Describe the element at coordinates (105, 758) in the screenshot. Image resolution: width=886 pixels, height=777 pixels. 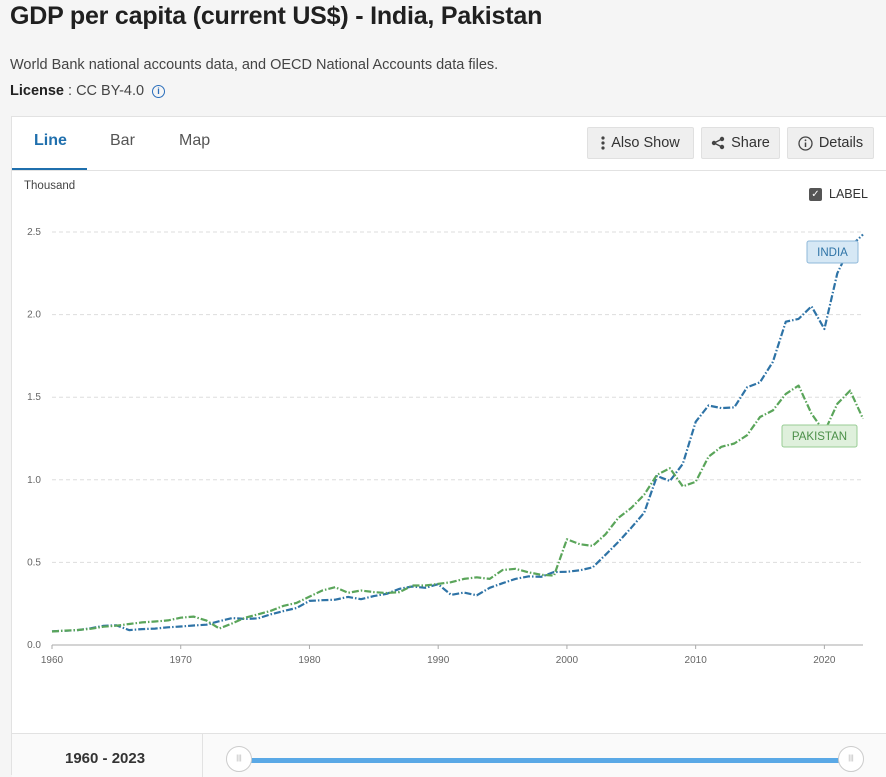
I see `year-range-text: 1960 - 2023` at that location.